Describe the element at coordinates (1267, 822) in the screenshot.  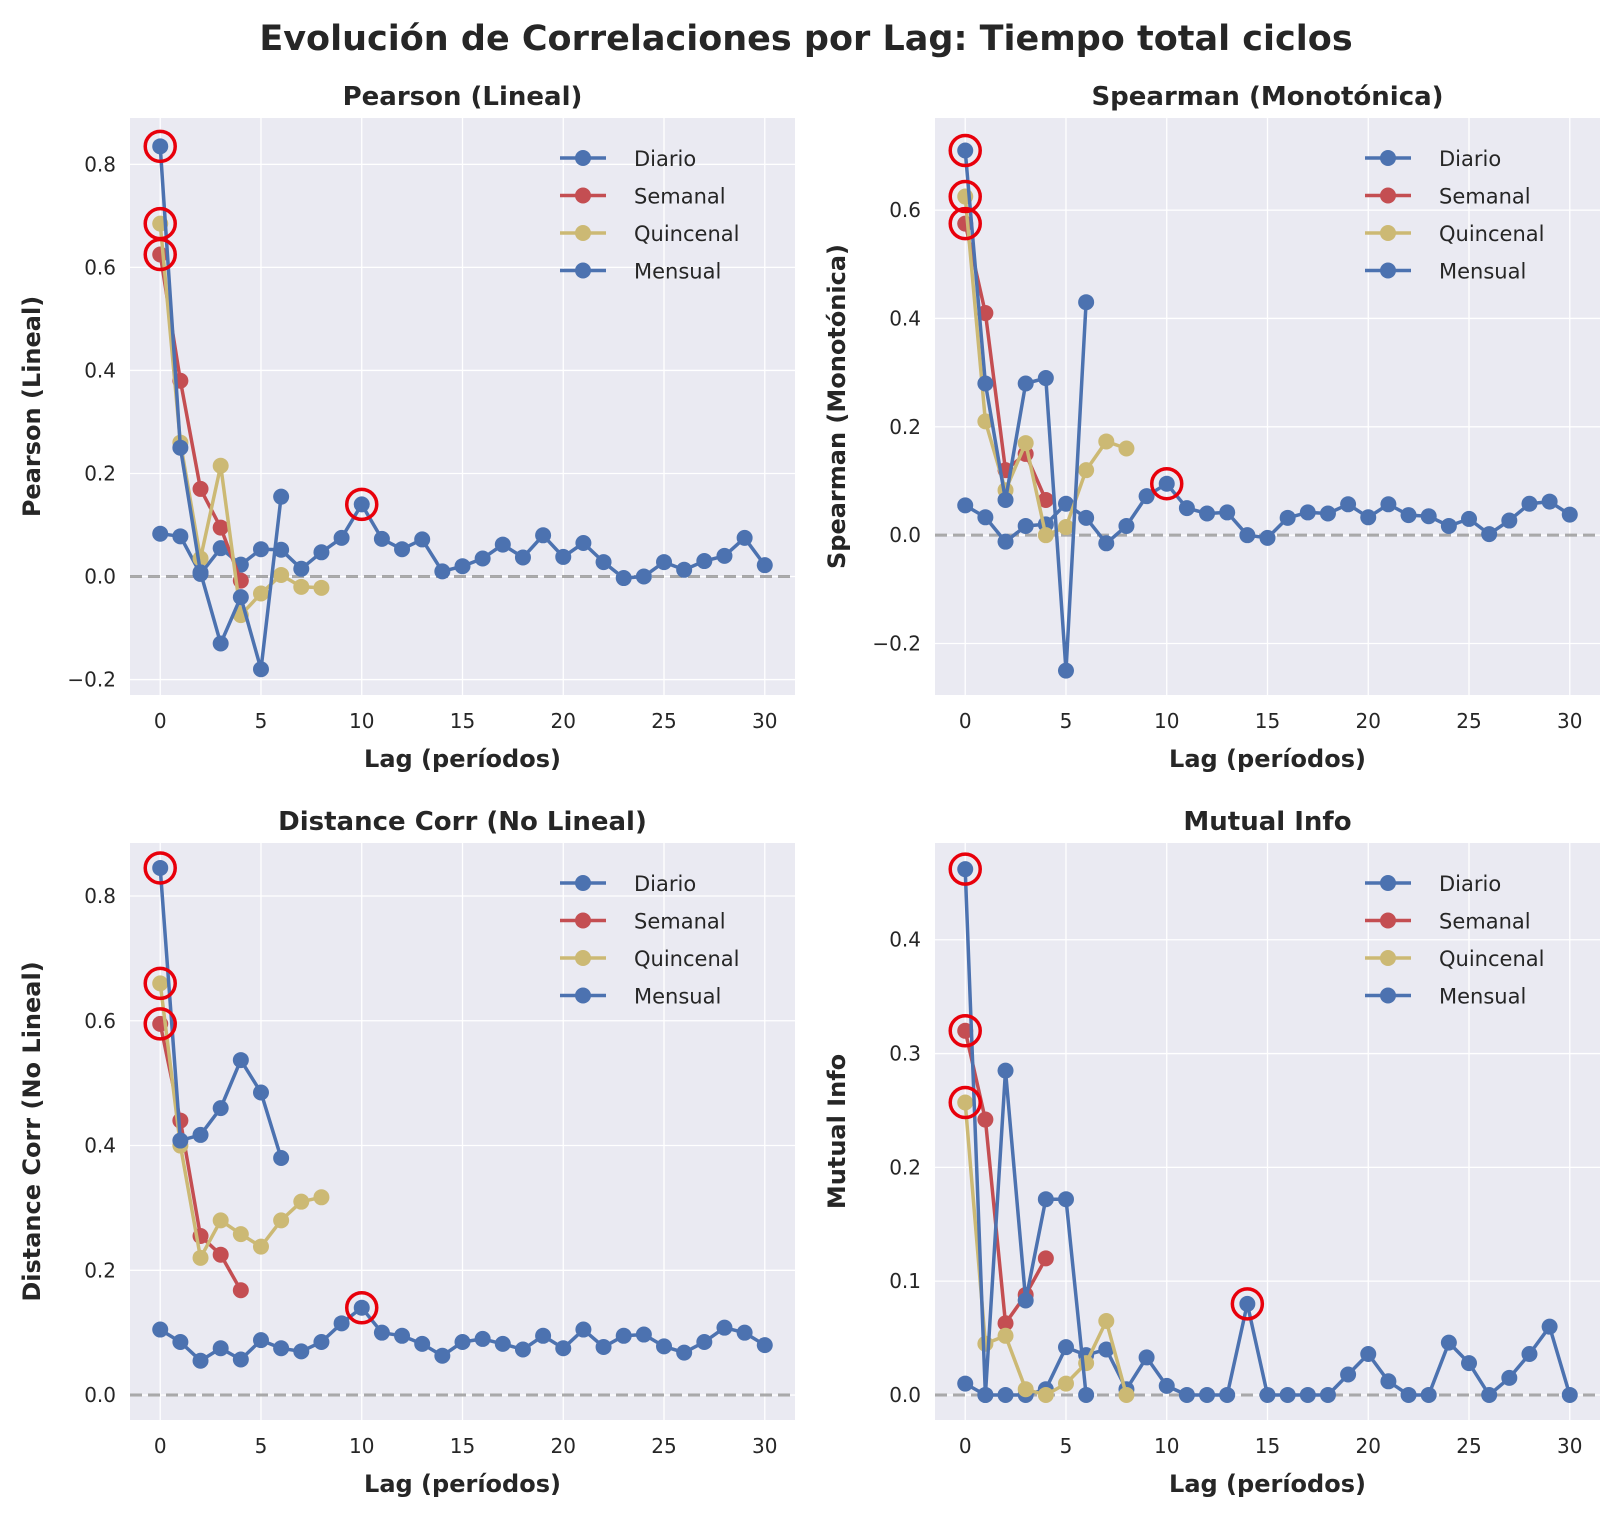
I see `subplot-title: Mutual Info` at that location.